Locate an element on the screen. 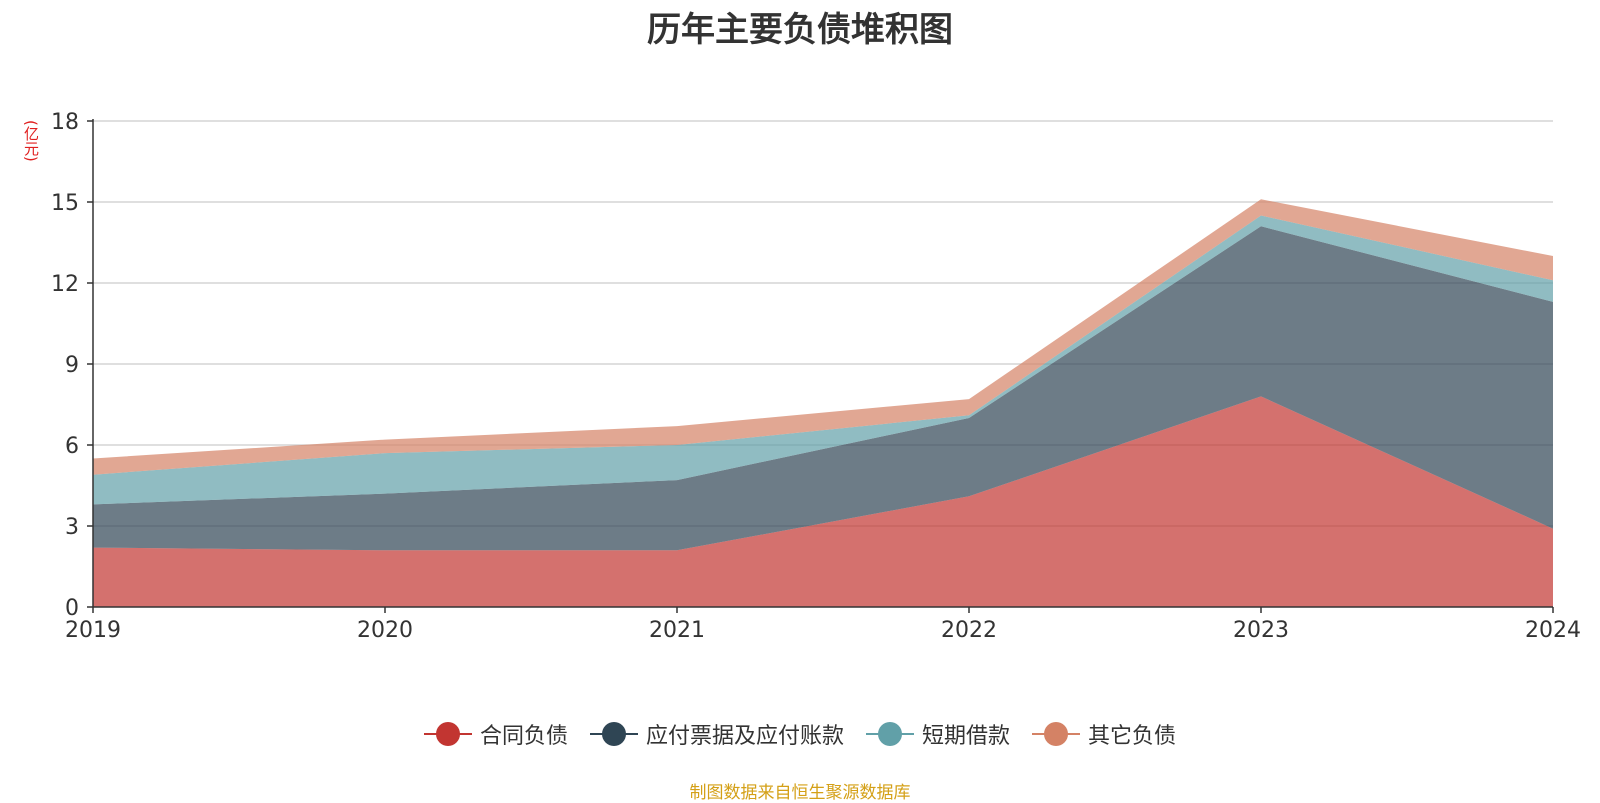 This screenshot has width=1600, height=803. source-note: 制图数据来自恒生聚源数据库 is located at coordinates (800, 793).